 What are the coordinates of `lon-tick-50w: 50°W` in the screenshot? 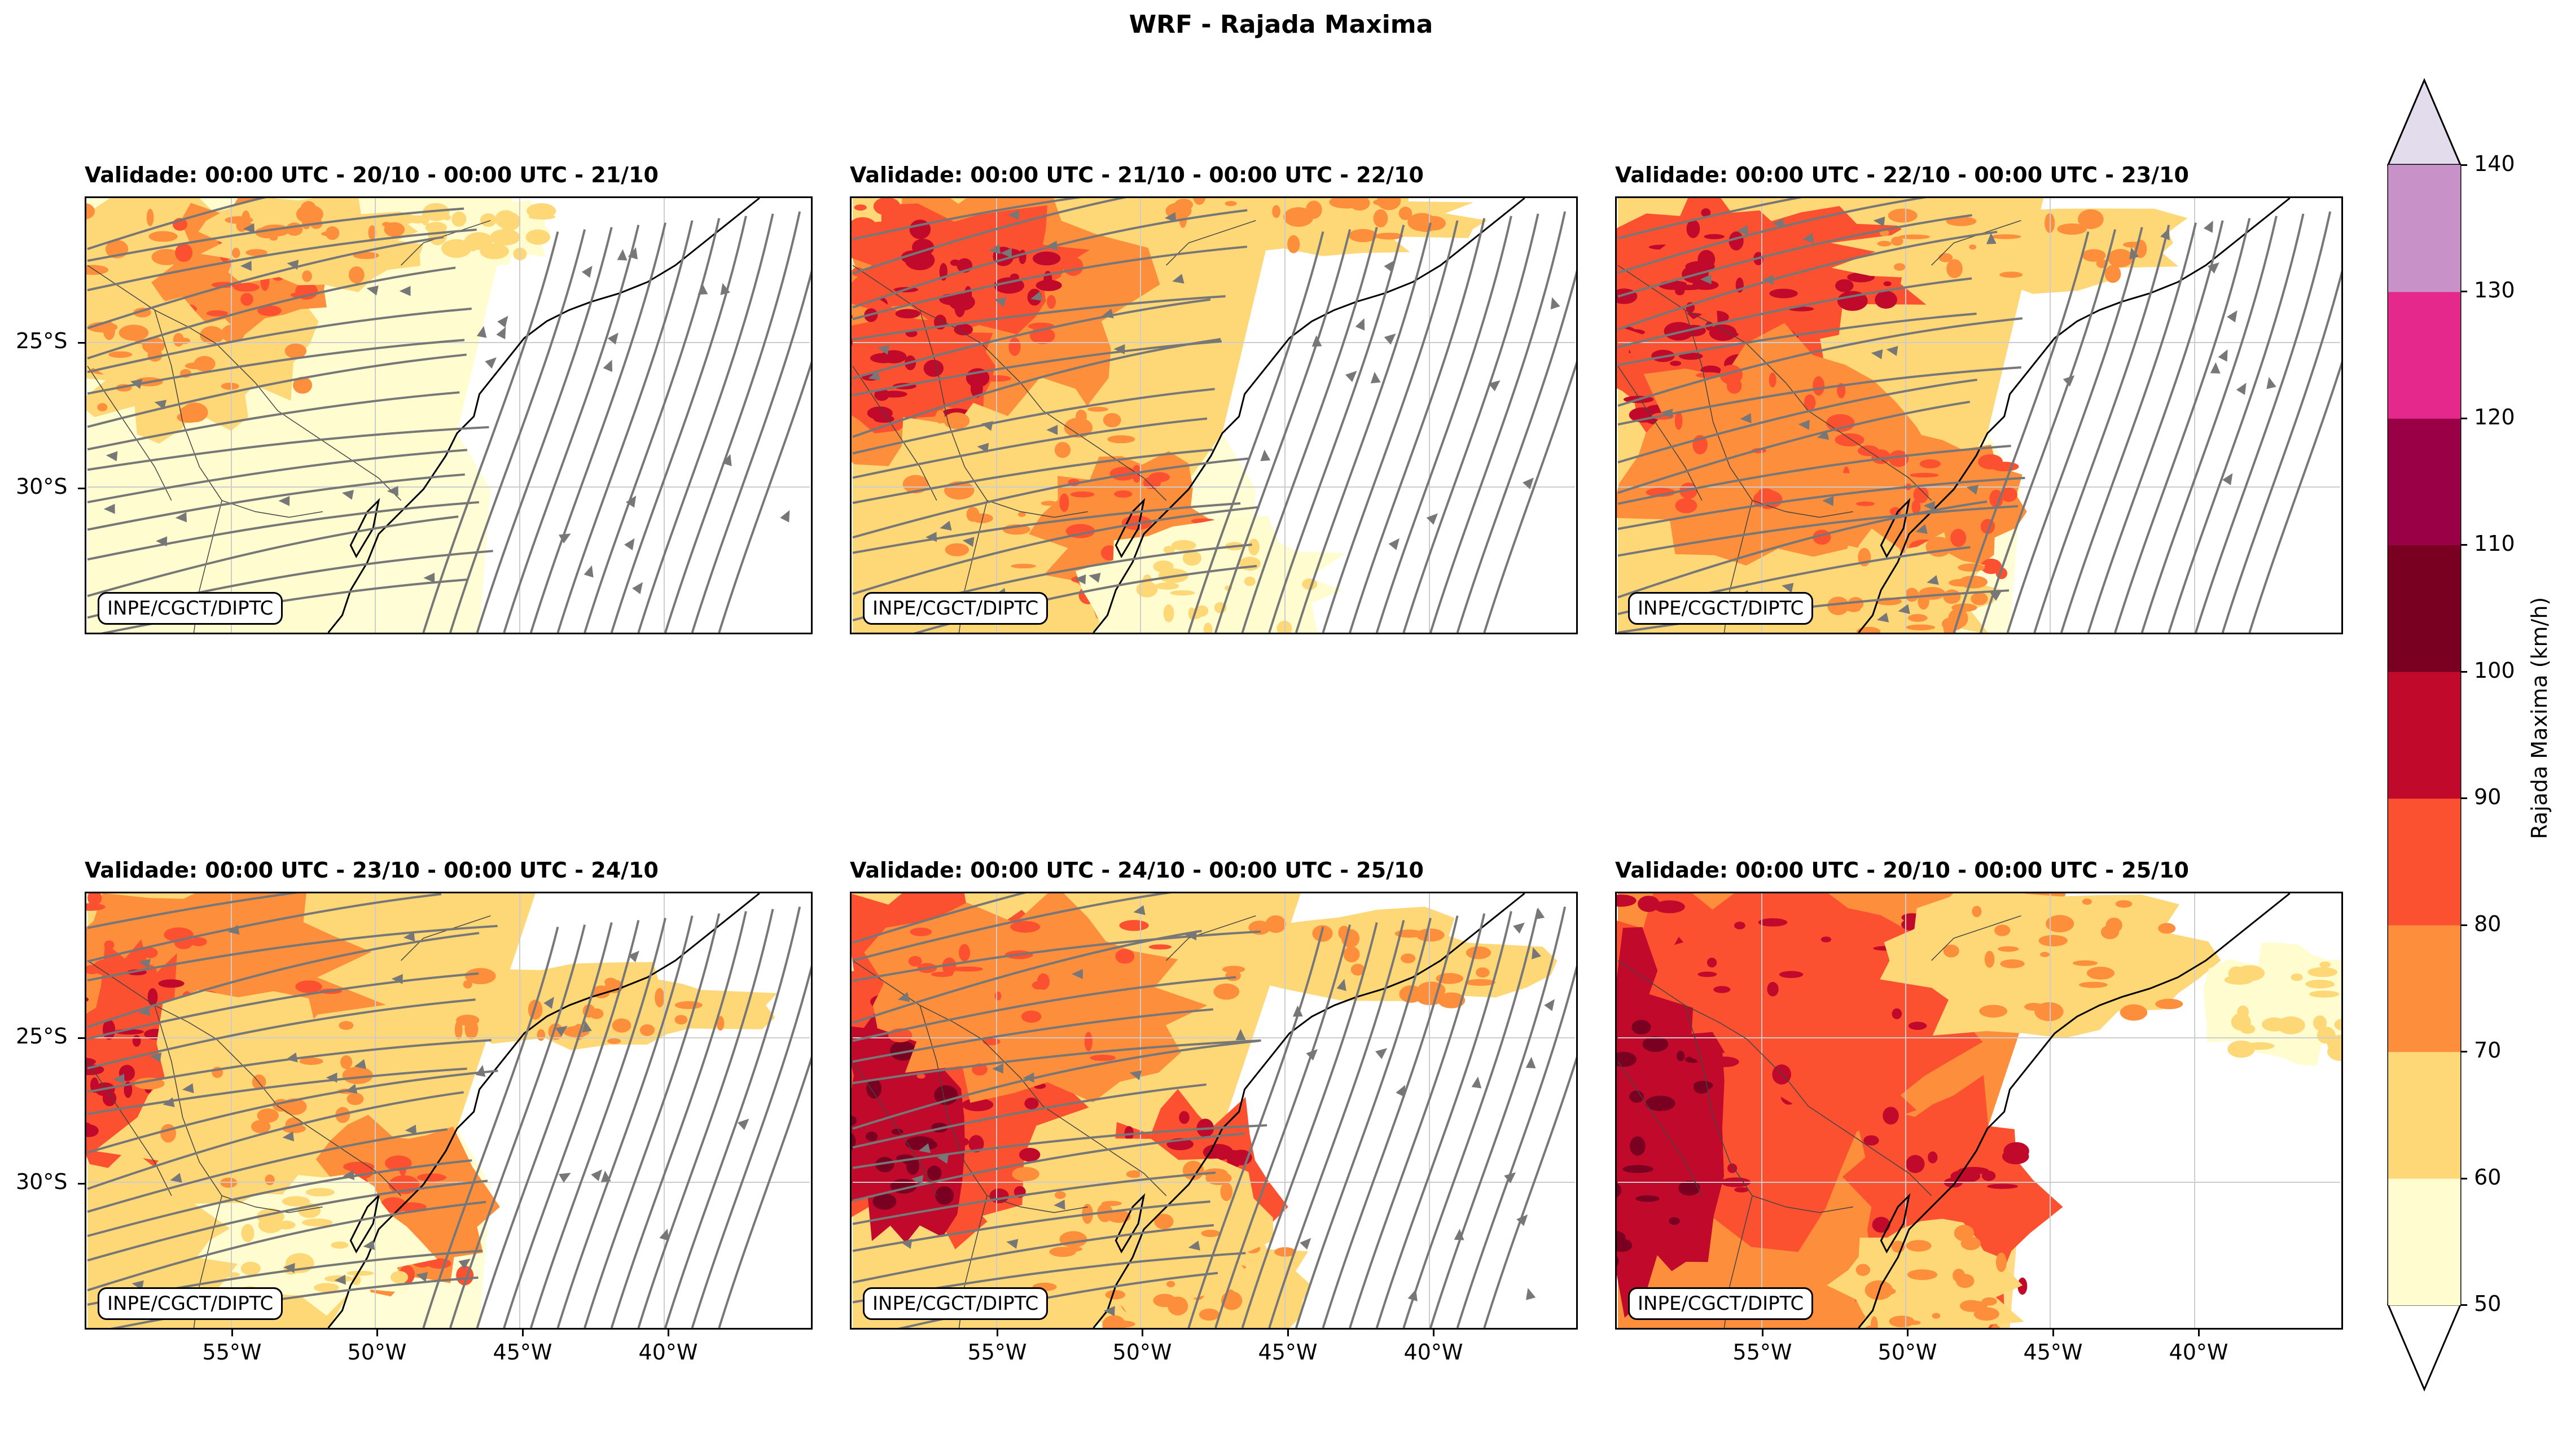 It's located at (377, 1352).